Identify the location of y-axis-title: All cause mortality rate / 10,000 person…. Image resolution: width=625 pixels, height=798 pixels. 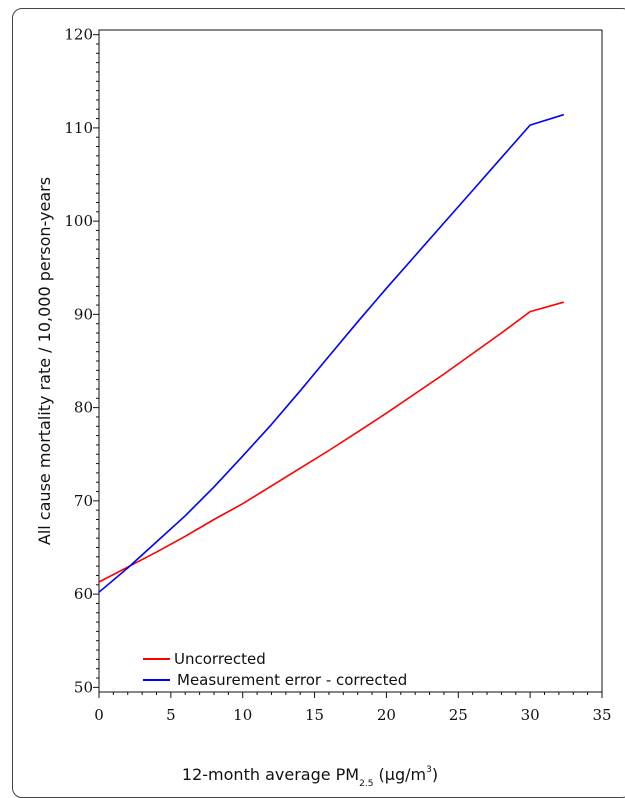
(44, 361).